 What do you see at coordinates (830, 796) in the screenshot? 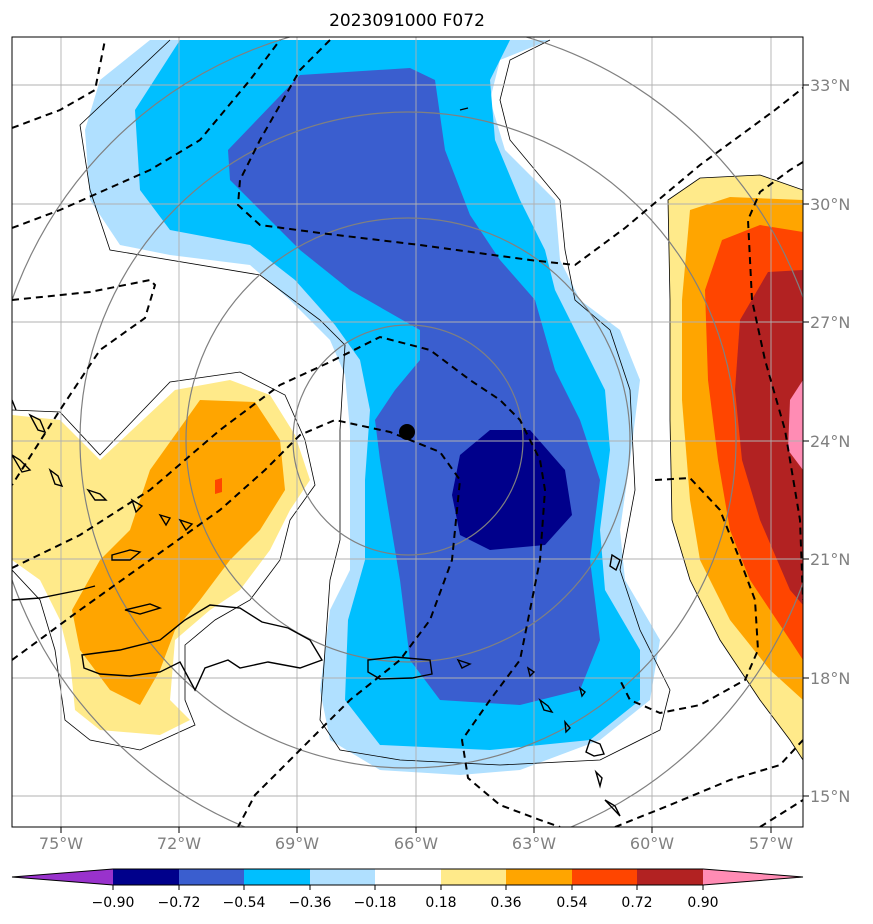
I see `y-tick-label: 15°N` at bounding box center [830, 796].